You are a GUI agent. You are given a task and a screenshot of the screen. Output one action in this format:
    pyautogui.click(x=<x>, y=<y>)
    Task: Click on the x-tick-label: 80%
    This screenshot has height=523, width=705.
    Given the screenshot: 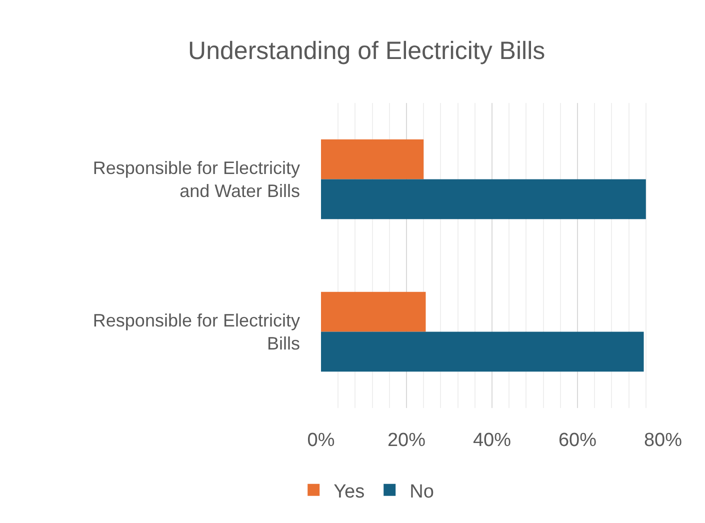 What is the action you would take?
    pyautogui.click(x=663, y=440)
    